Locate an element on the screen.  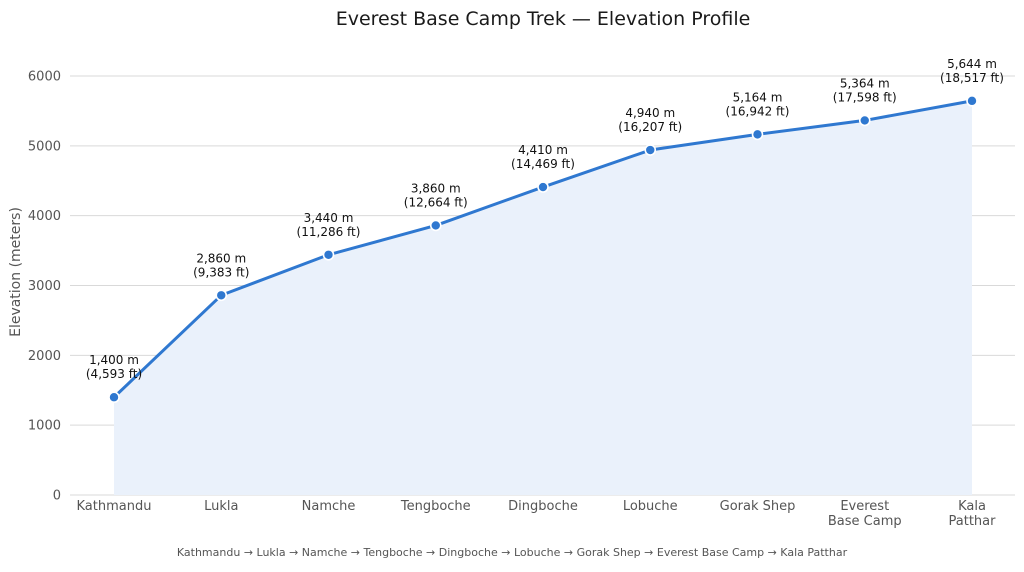
x-tick-label-line: Kathmandu is located at coordinates (114, 506).